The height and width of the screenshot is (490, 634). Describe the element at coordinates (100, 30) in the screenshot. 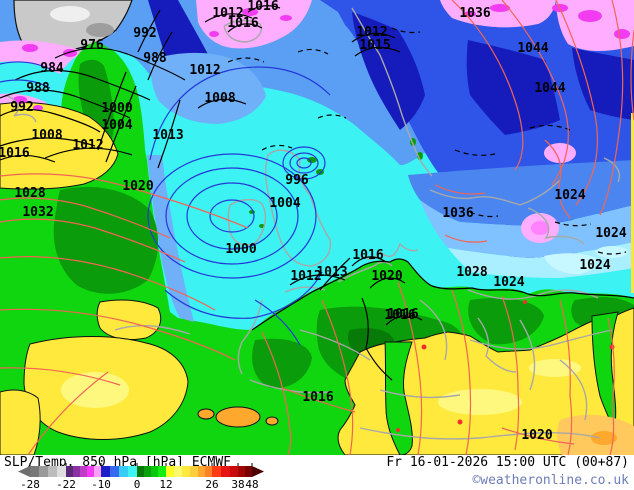

I see `ice-gray-patch` at that location.